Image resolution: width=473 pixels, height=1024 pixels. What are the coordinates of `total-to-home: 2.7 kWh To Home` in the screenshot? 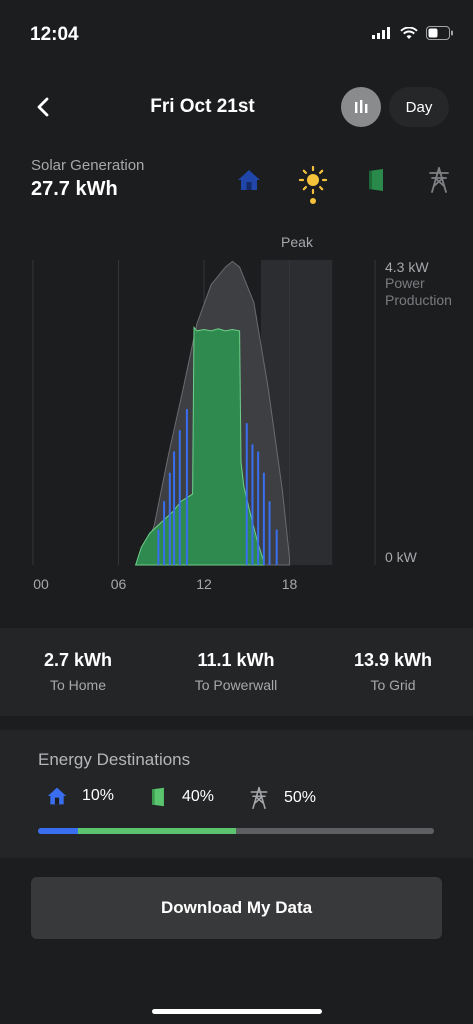 It's located at (78, 671).